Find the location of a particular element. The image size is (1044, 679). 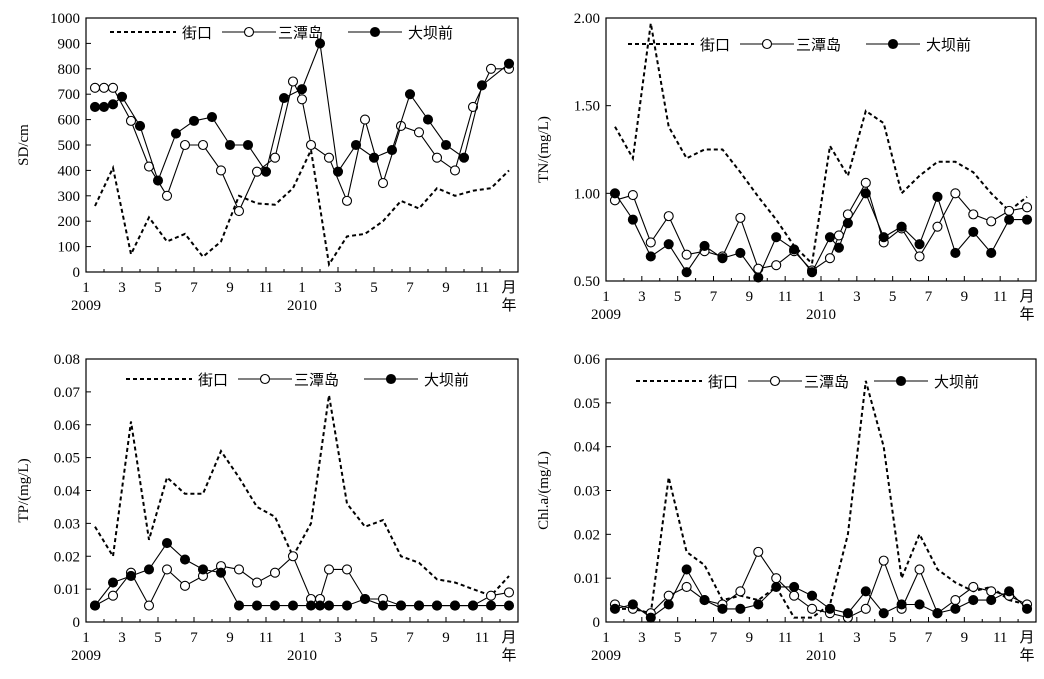

y-tick-label: 900 is located at coordinates (69, 44).